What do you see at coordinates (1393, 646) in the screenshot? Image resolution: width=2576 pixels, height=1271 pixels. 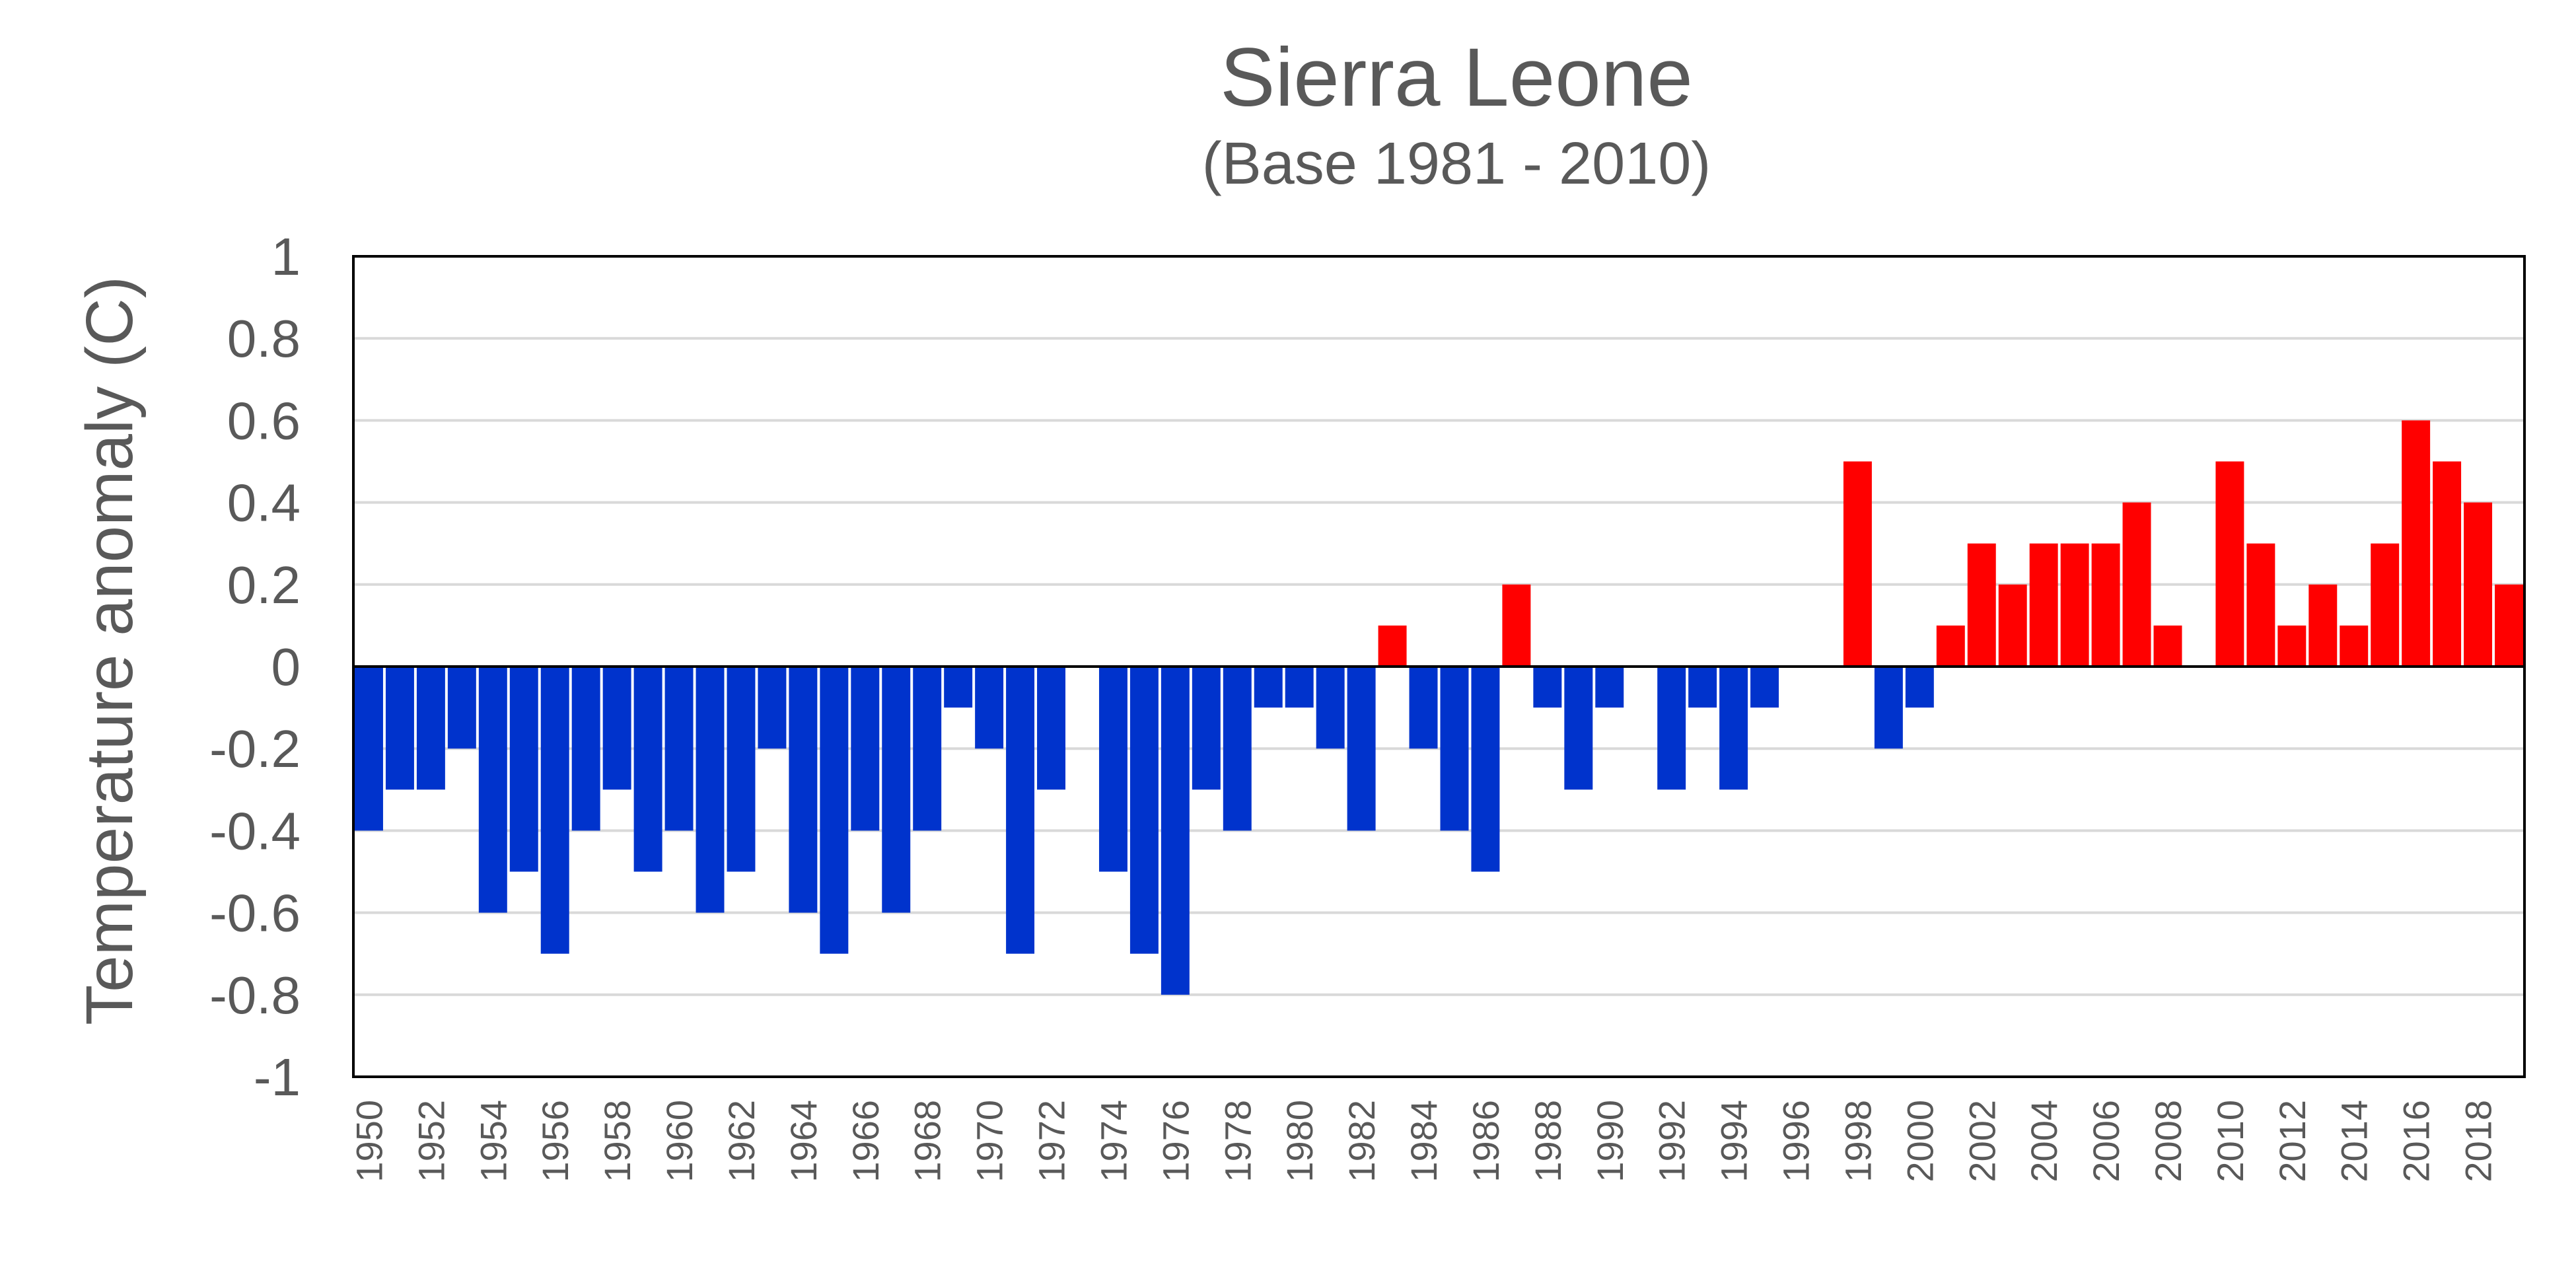 I see `bar-1983` at bounding box center [1393, 646].